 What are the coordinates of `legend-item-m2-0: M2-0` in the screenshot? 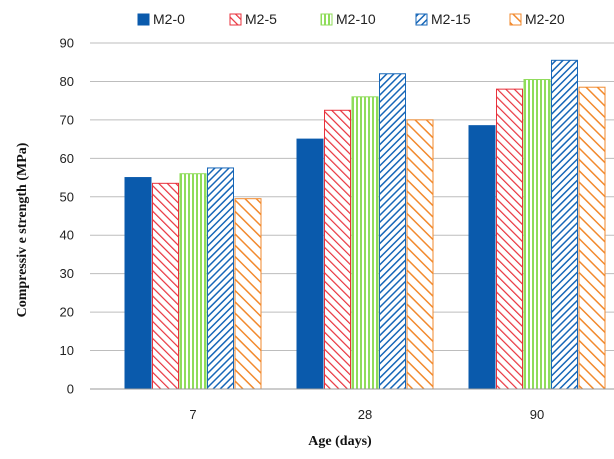 It's located at (161, 19).